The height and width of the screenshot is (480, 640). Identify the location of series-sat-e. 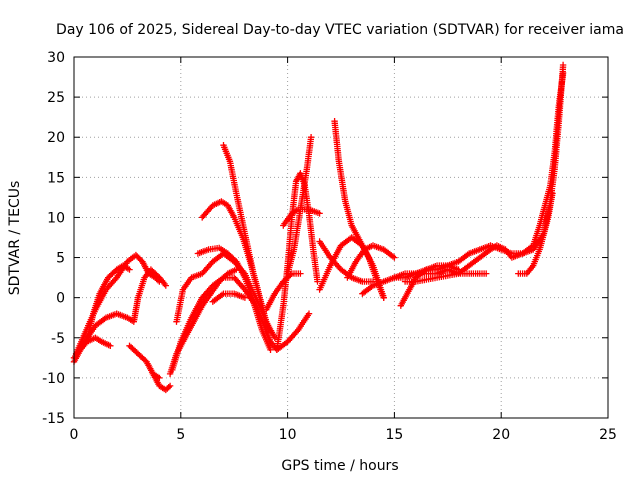
(150, 368).